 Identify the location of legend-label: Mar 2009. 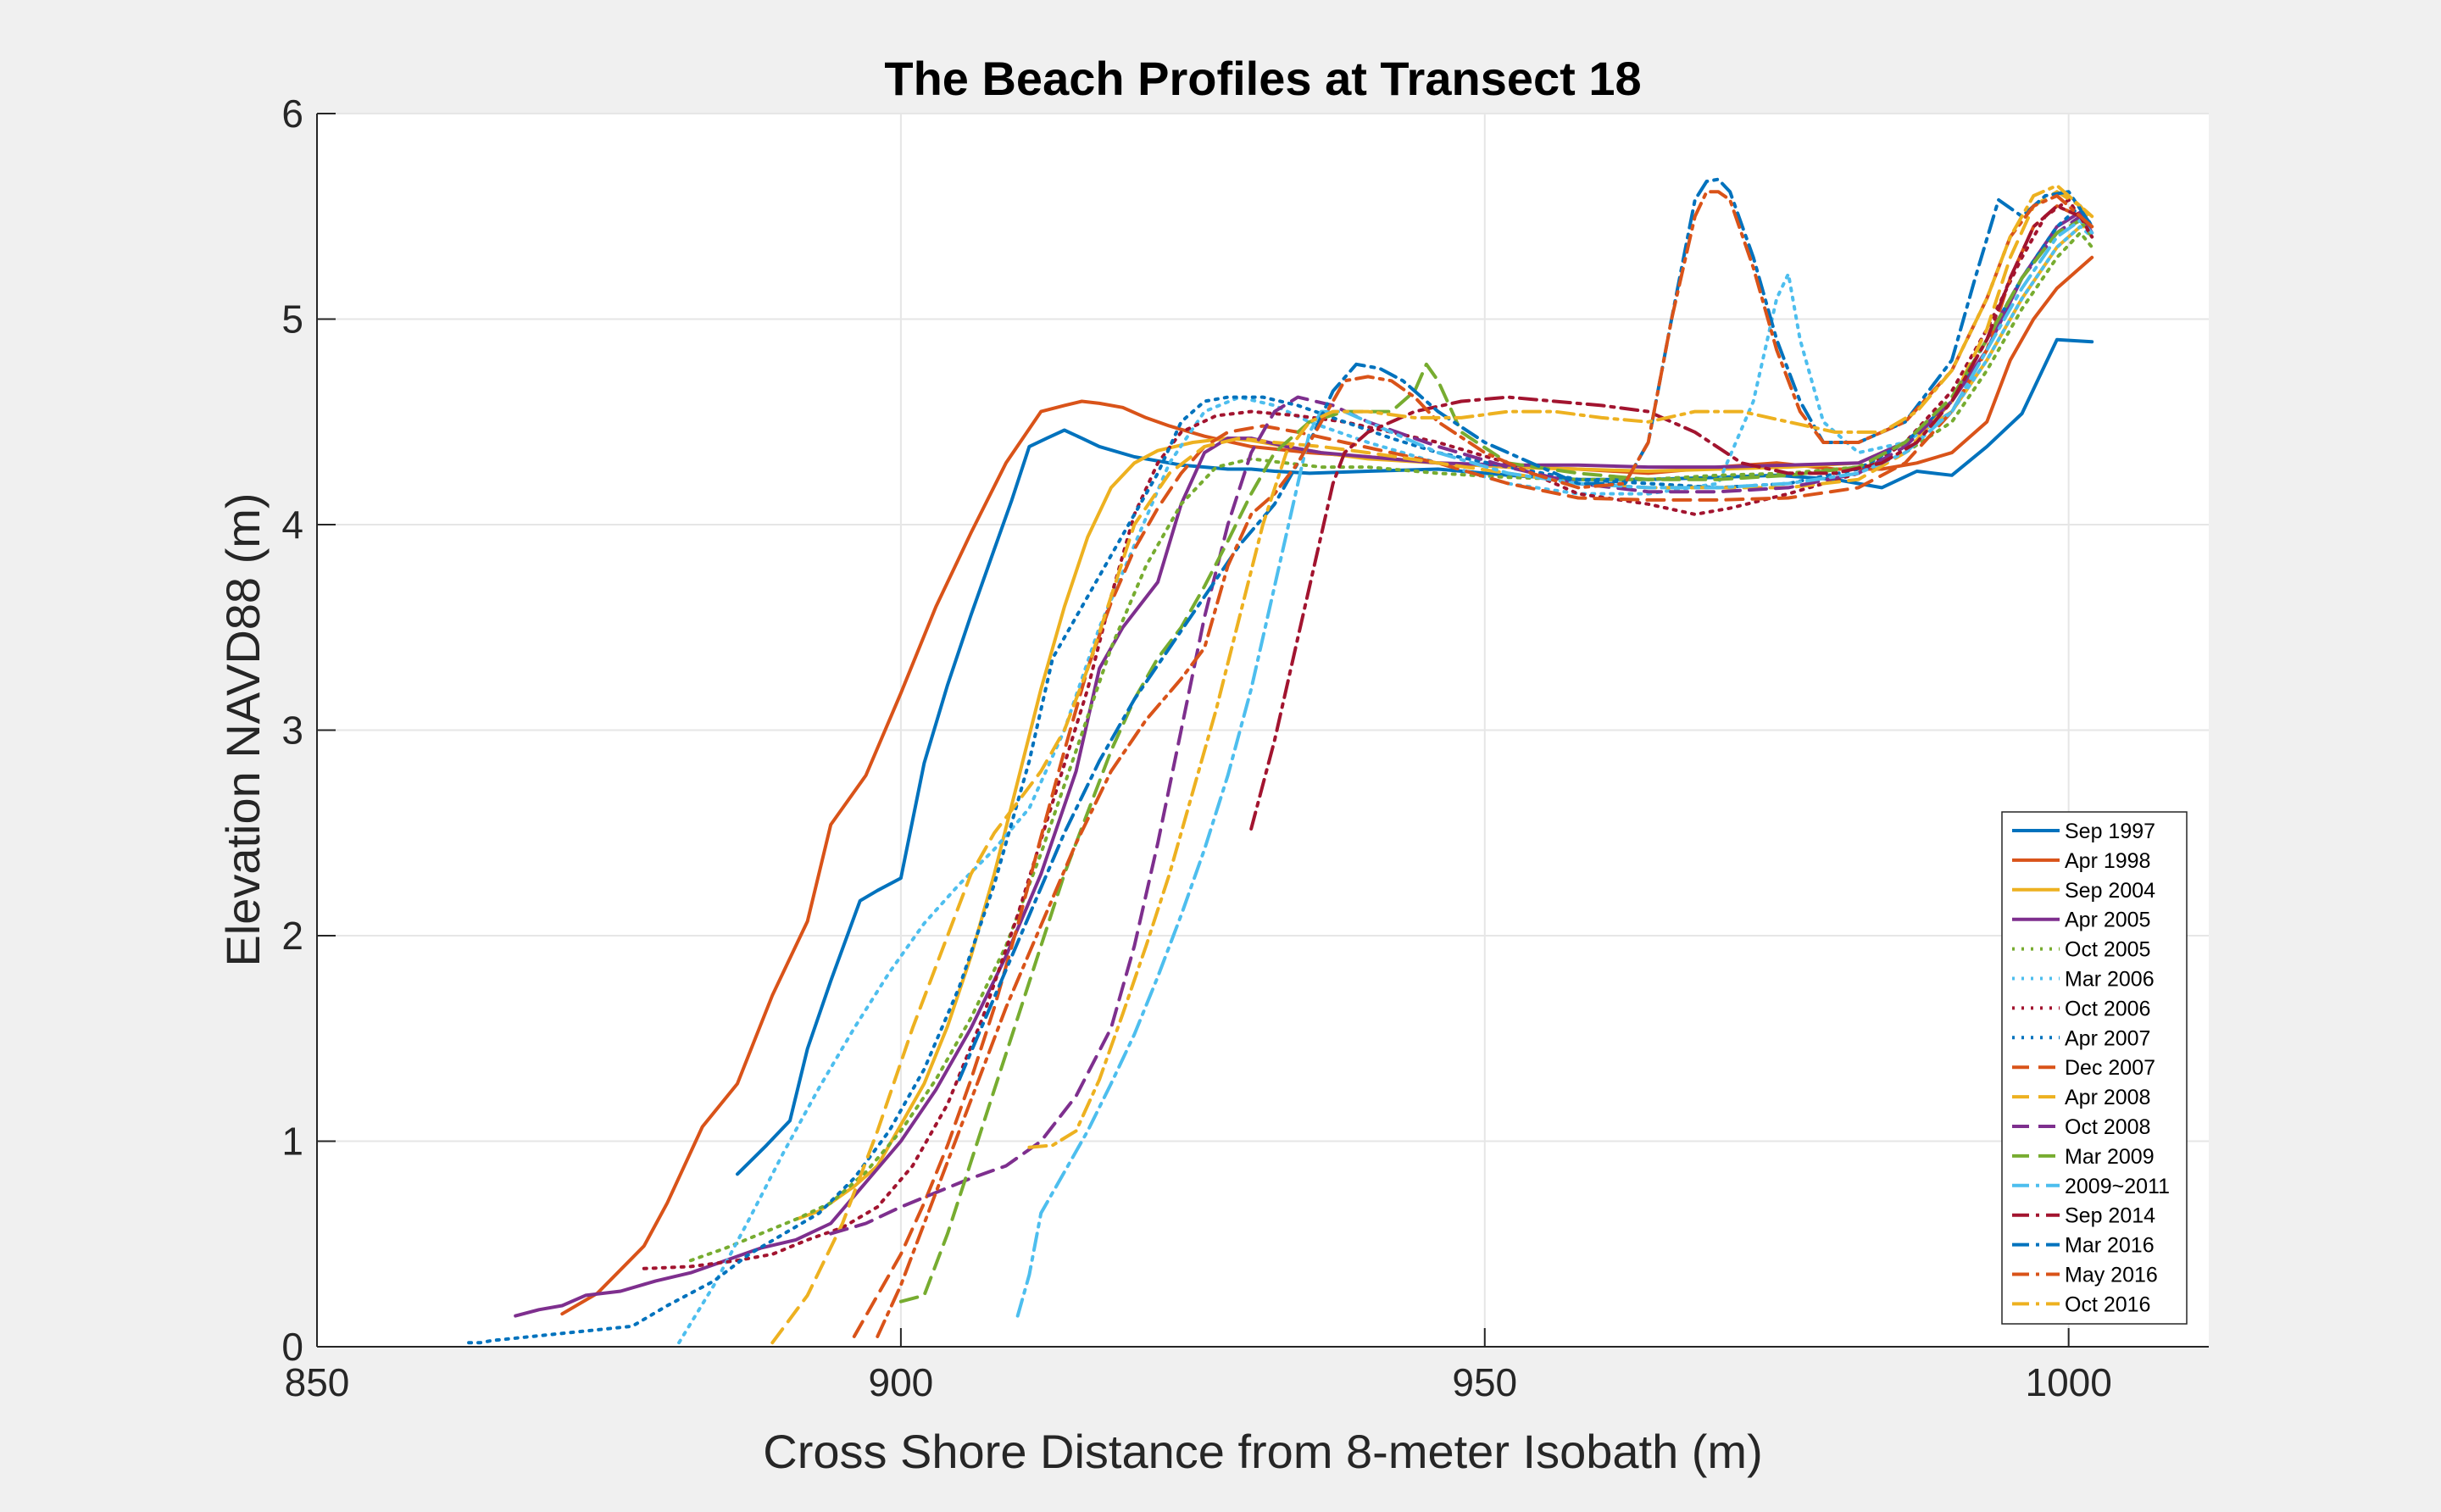
(2110, 1157).